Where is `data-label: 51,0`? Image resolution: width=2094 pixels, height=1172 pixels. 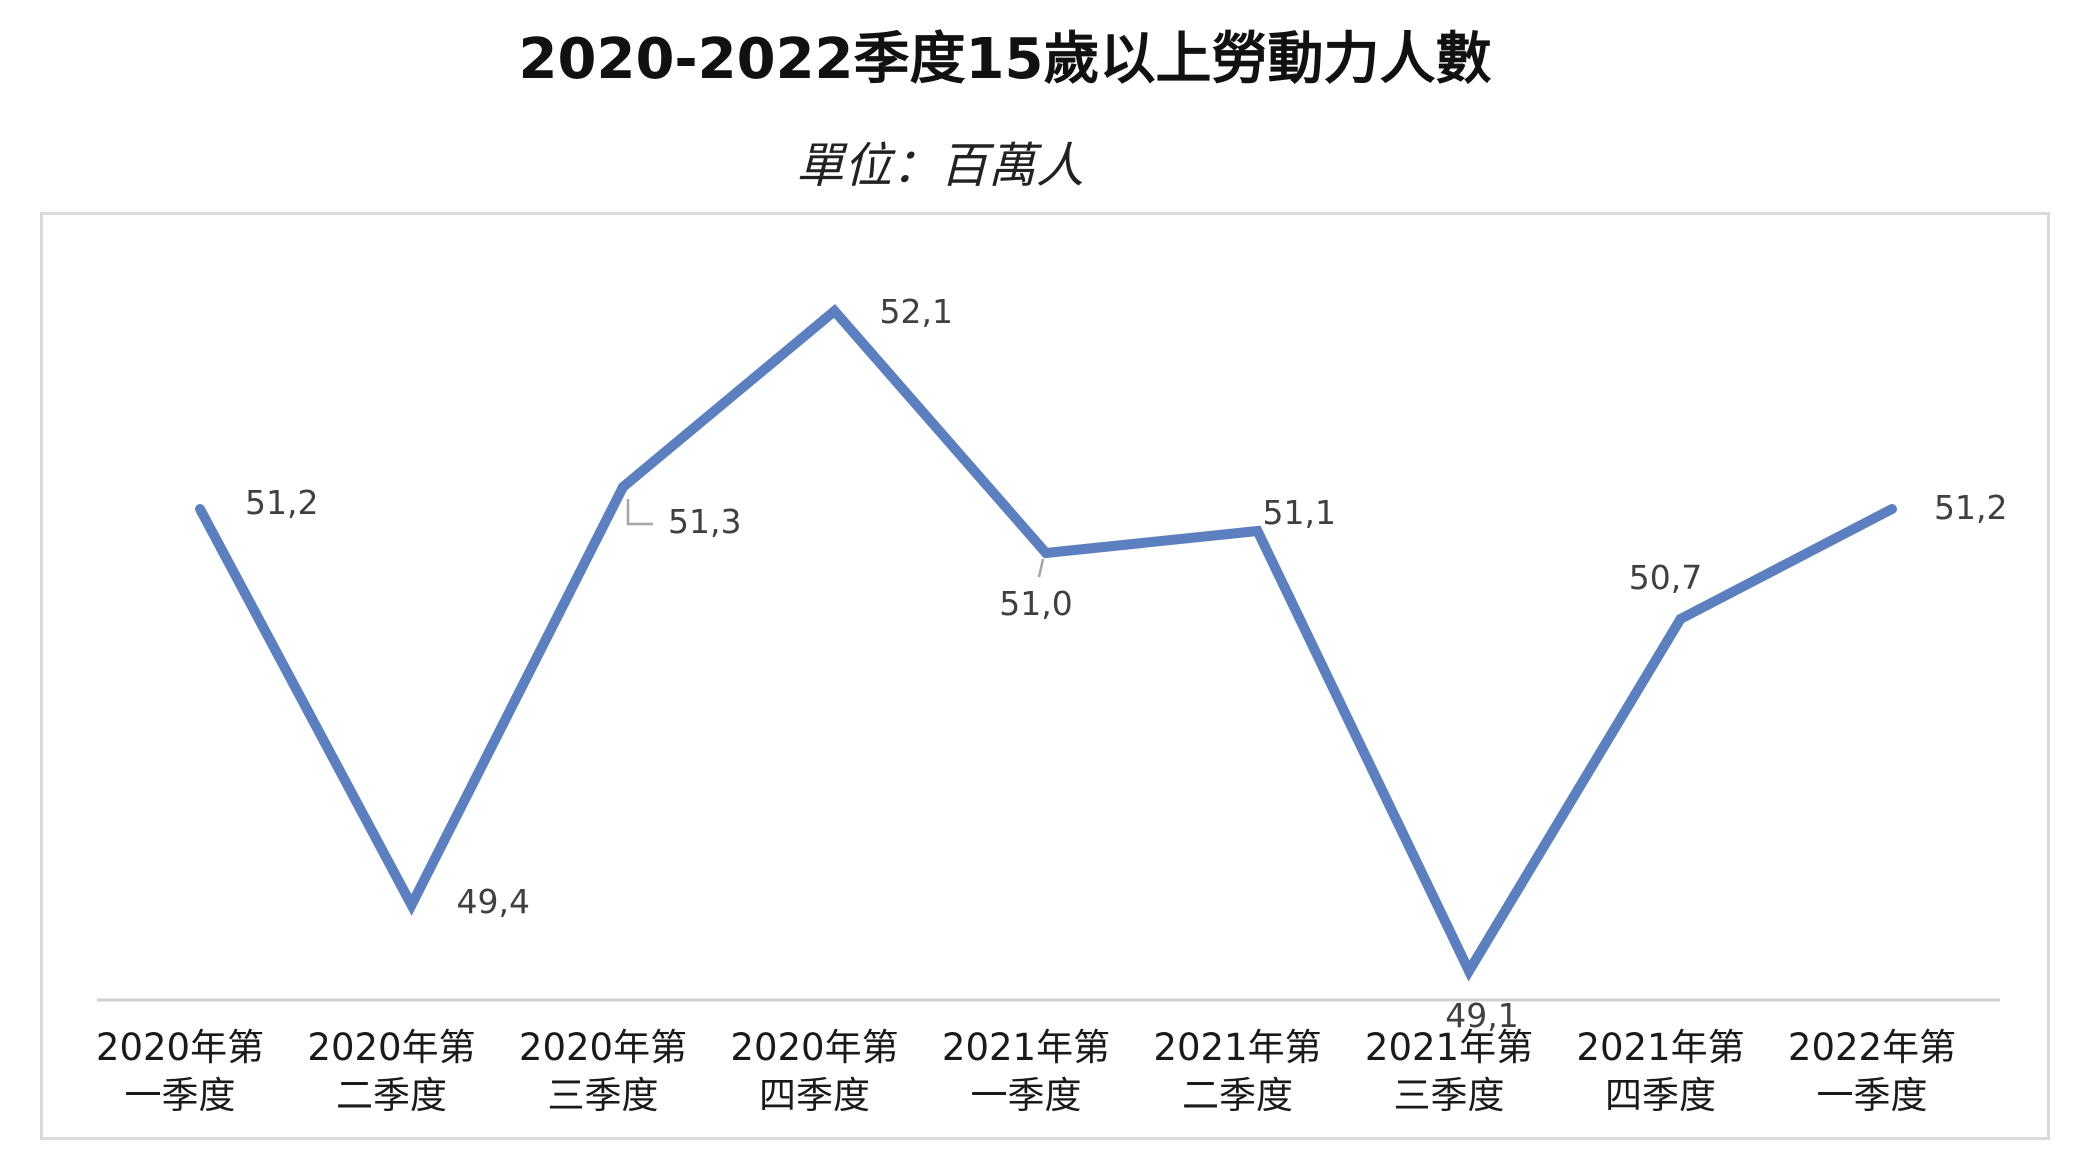
data-label: 51,0 is located at coordinates (1035, 603).